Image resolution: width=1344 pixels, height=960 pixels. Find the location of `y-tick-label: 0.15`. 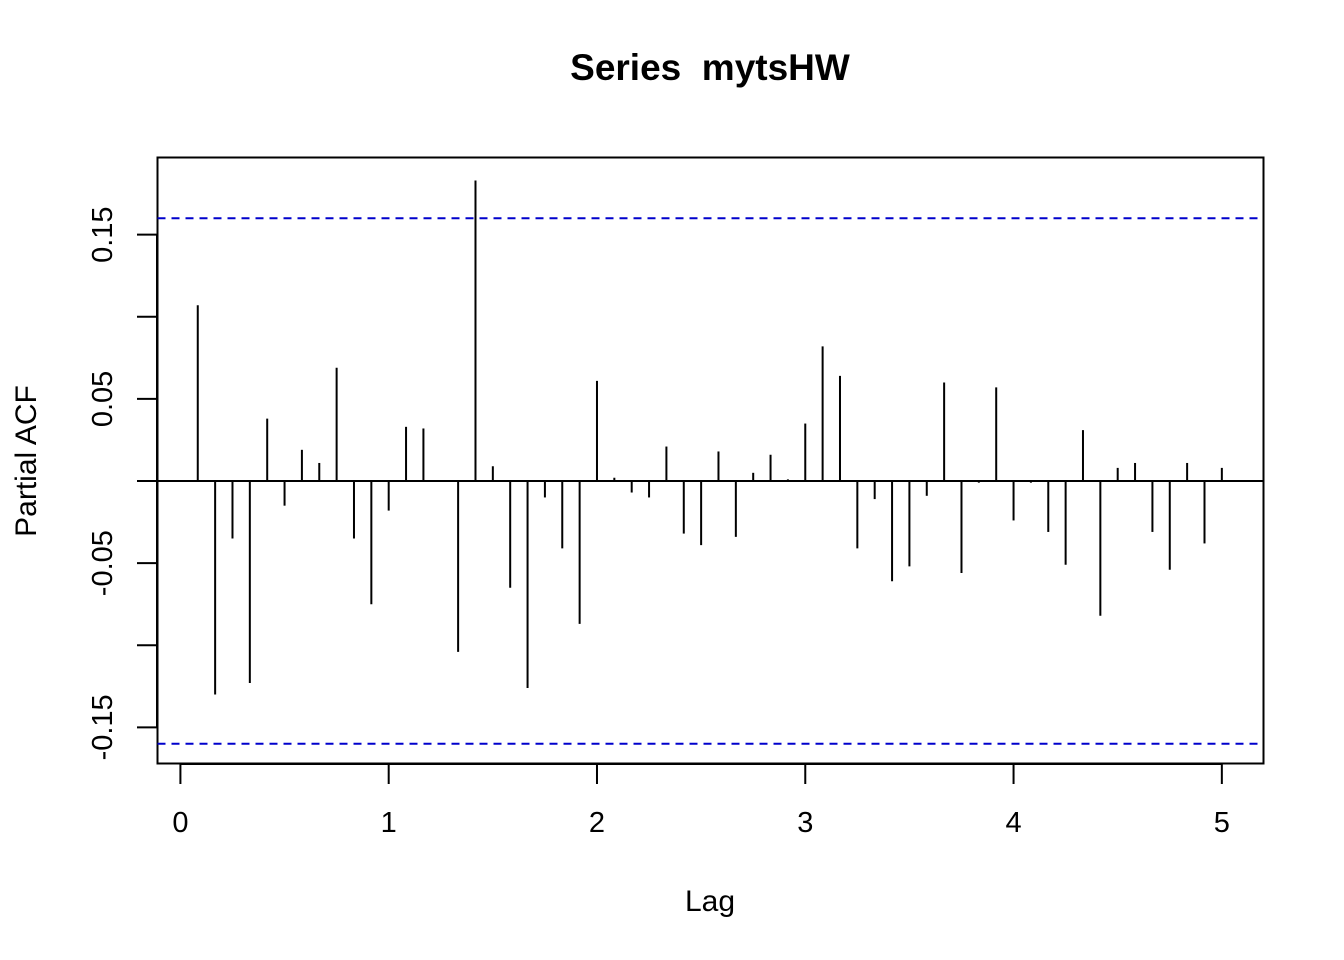

y-tick-label: 0.15 is located at coordinates (103, 234).